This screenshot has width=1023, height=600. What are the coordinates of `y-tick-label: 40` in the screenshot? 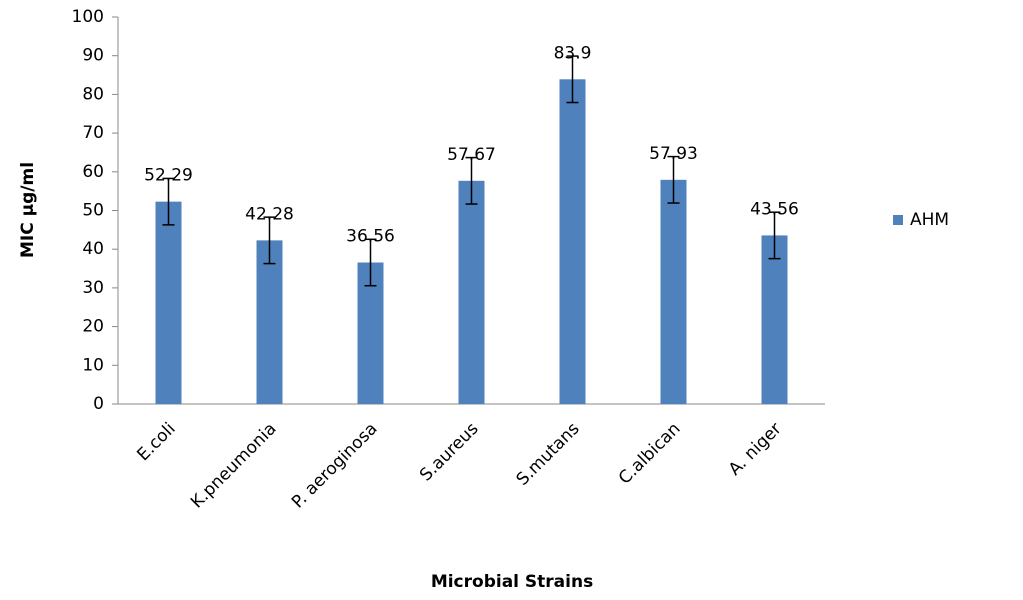 It's located at (93, 249).